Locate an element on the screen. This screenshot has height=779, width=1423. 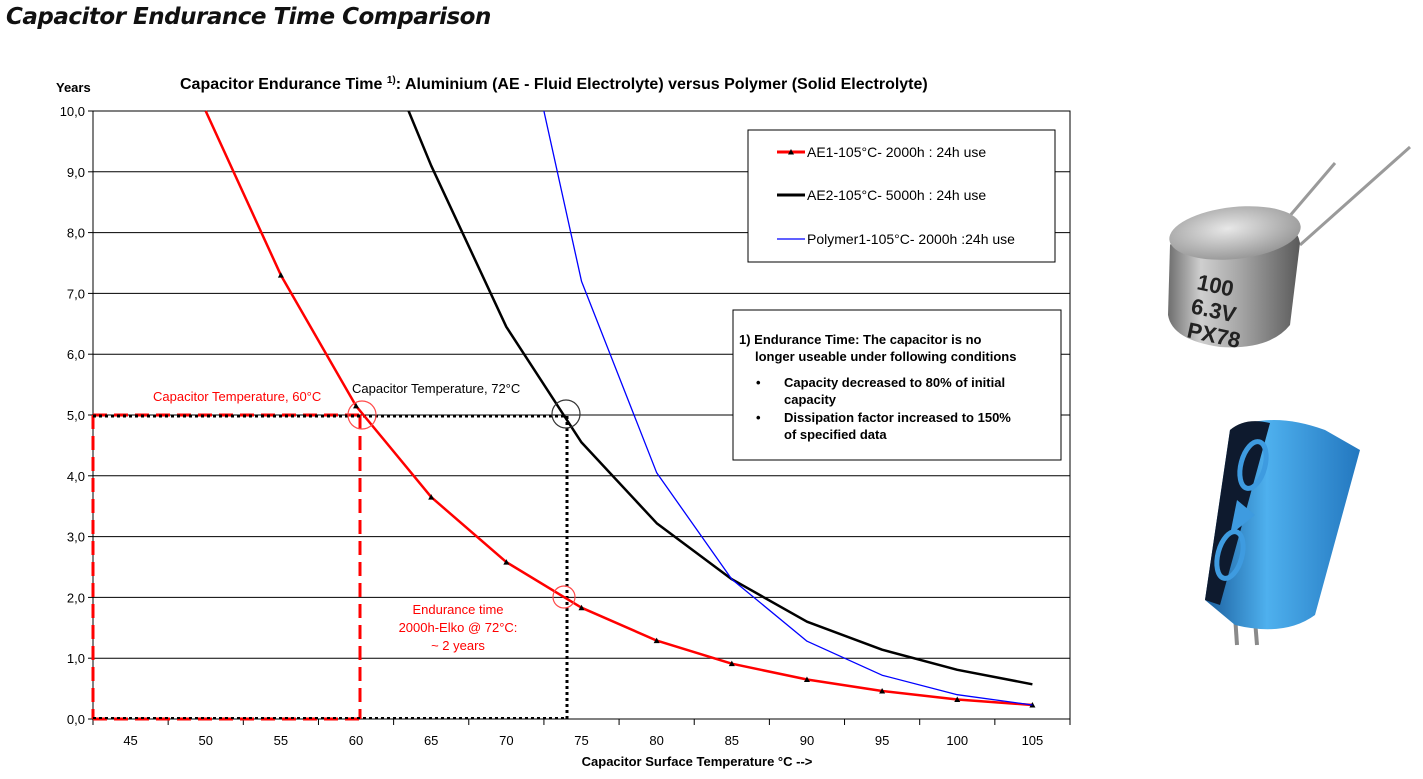
footnote-line1: 1) Endurance Time: The capacitor is no is located at coordinates (860, 339).